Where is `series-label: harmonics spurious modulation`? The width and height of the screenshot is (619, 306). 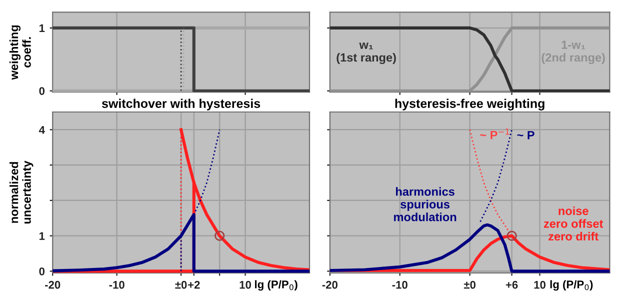 series-label: harmonics spurious modulation is located at coordinates (425, 204).